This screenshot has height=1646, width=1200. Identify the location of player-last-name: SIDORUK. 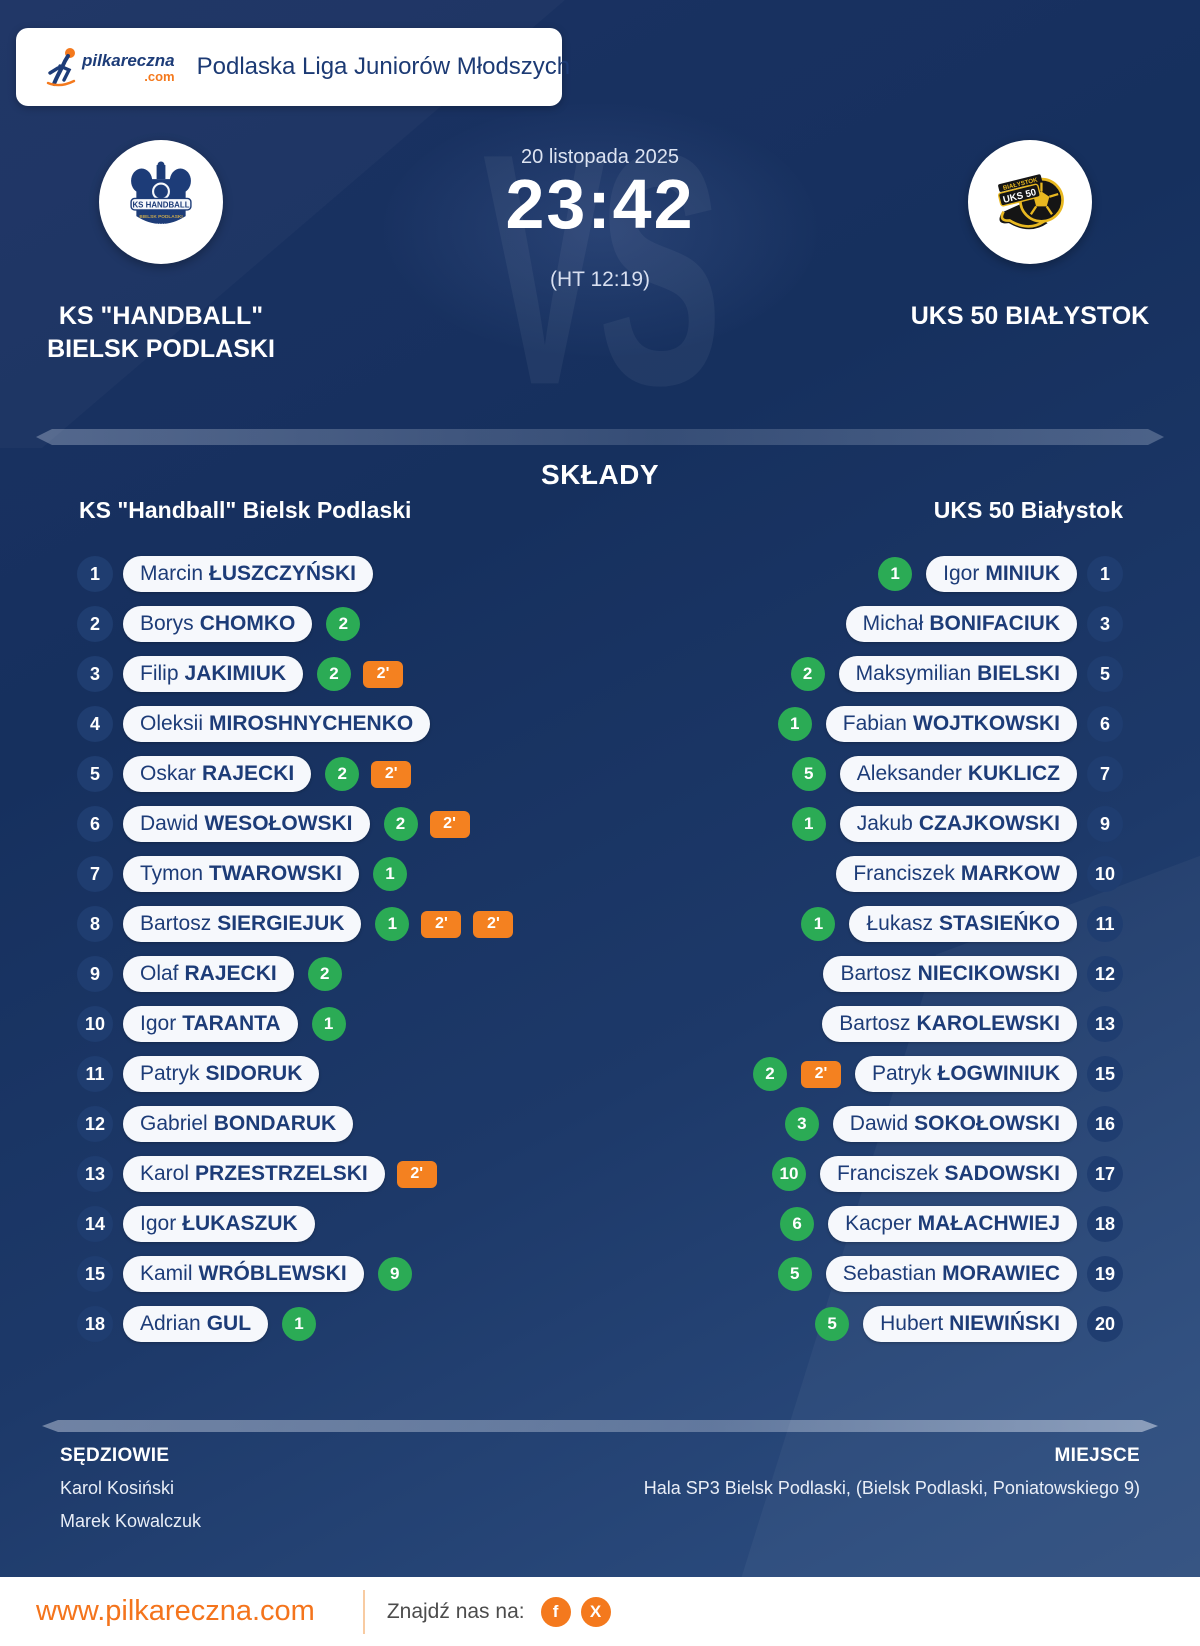
(254, 1073).